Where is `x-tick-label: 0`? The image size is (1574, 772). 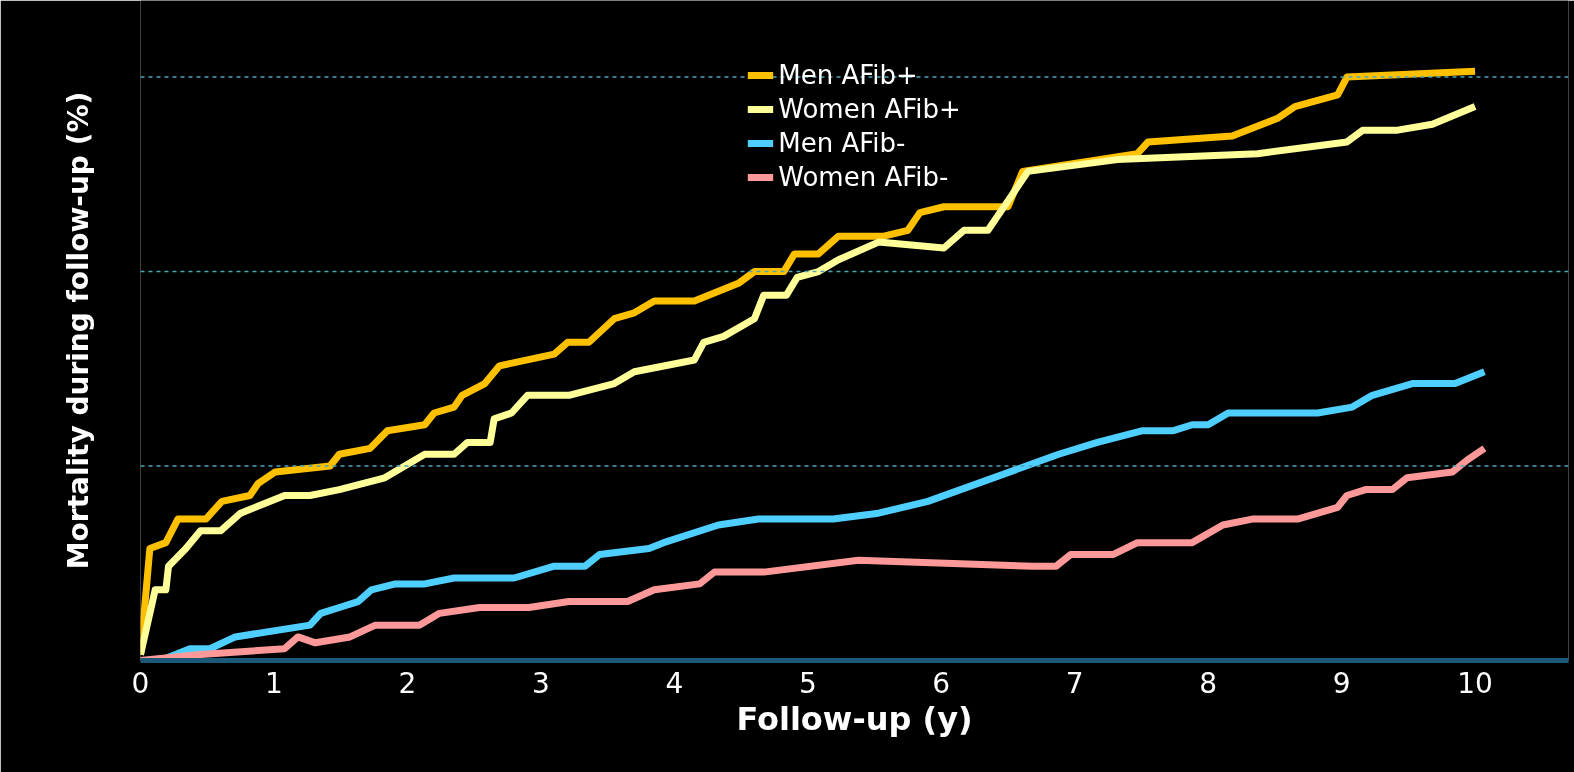 x-tick-label: 0 is located at coordinates (140, 683).